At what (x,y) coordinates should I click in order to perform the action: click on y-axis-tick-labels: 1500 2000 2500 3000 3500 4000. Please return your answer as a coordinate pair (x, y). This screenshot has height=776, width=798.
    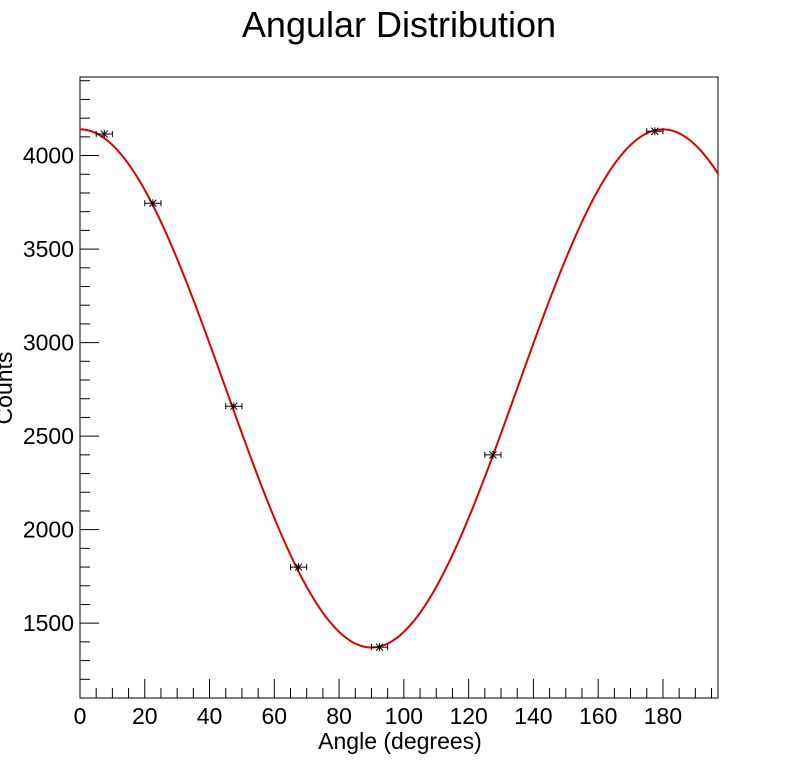
    Looking at the image, I should click on (48, 390).